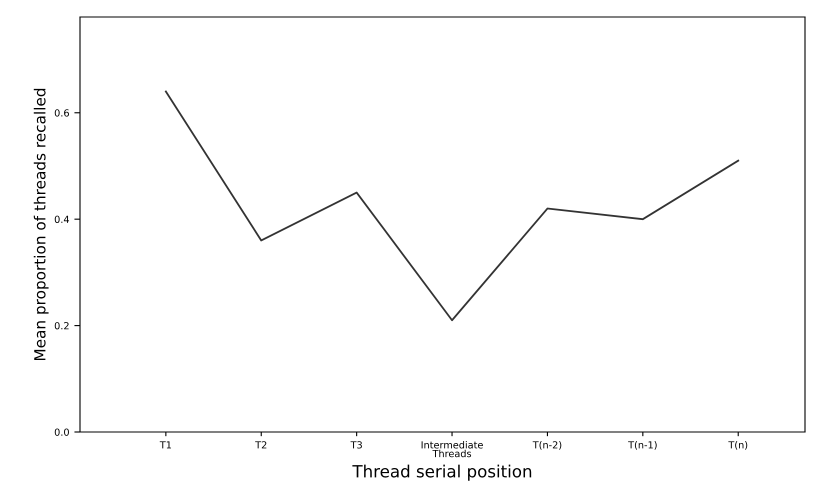 This screenshot has height=492, width=823. What do you see at coordinates (452, 449) in the screenshot?
I see `x-tick-label: Intermediate Threads` at bounding box center [452, 449].